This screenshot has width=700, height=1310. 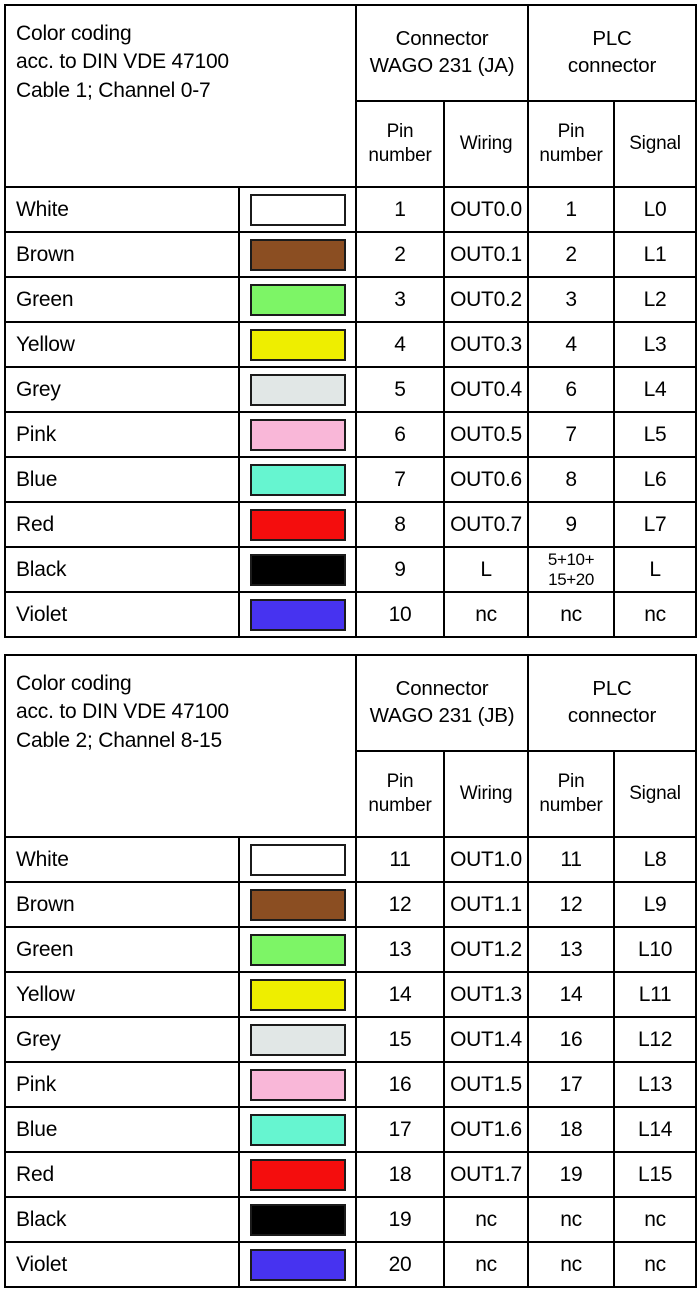 What do you see at coordinates (351, 1264) in the screenshot?
I see `table-row: Violet 20 nc nc nc` at bounding box center [351, 1264].